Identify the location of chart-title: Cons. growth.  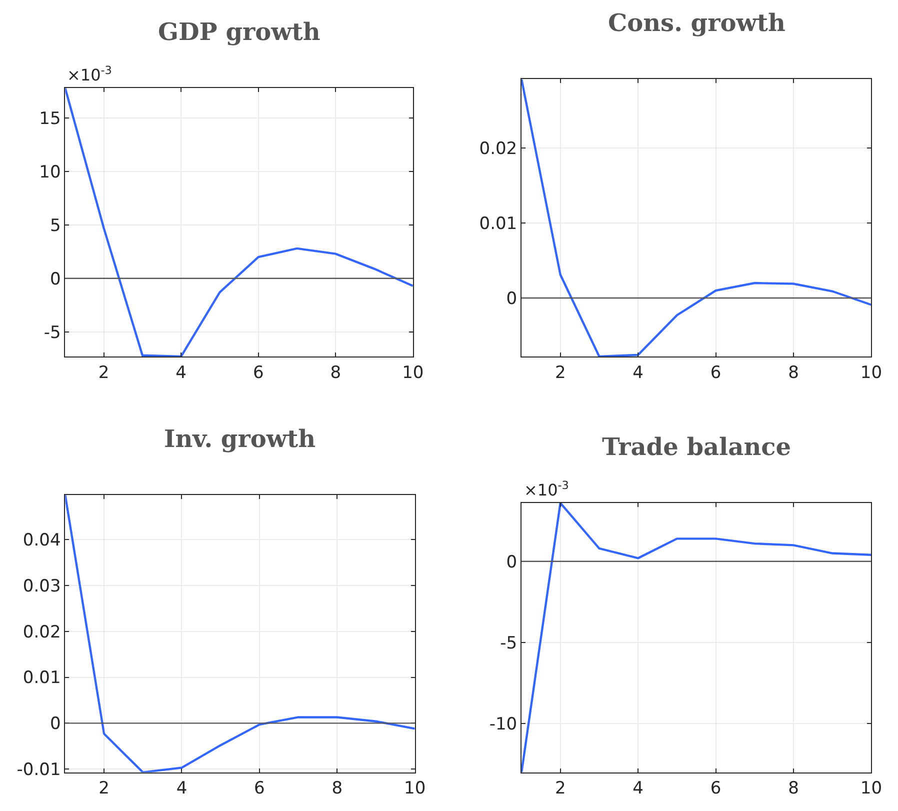
(697, 22).